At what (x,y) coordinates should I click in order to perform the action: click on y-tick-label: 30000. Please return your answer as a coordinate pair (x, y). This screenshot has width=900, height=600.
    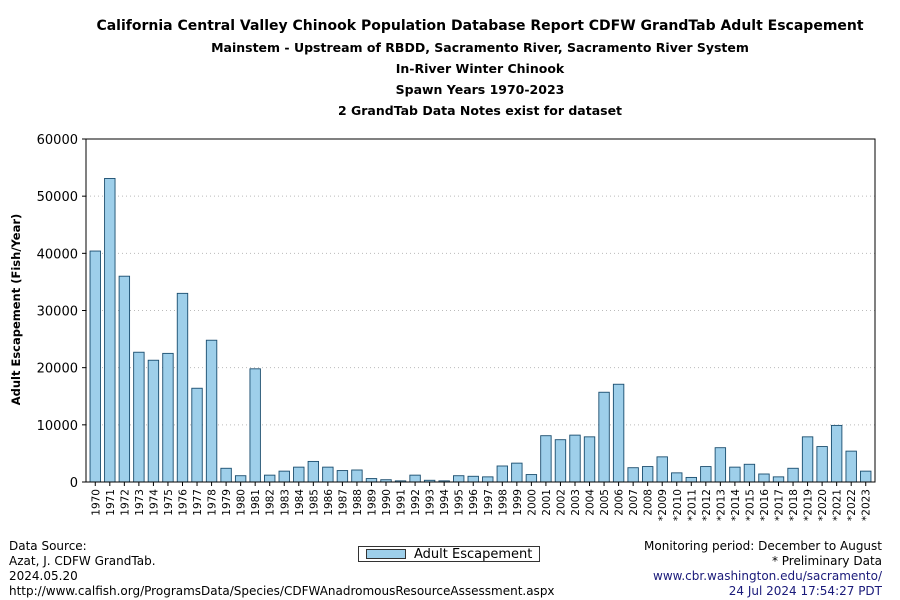
    Looking at the image, I should click on (57, 312).